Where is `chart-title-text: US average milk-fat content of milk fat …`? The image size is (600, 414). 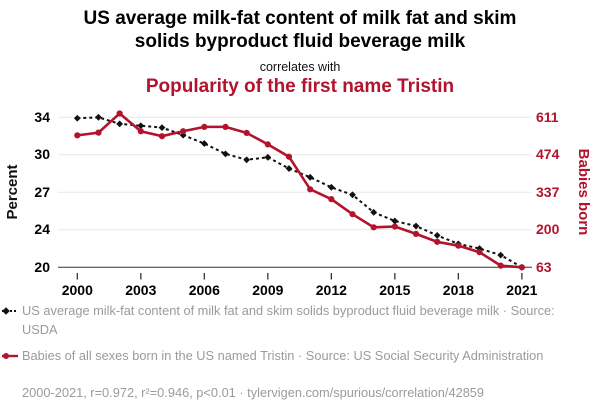 chart-title-text: US average milk-fat content of milk fat … is located at coordinates (300, 30).